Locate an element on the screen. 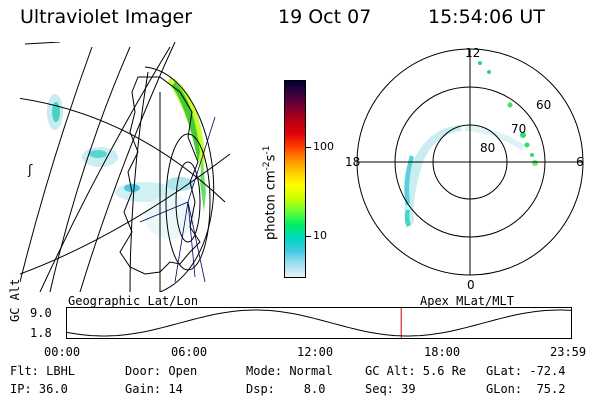 The width and height of the screenshot is (600, 400). instrument-title: Ultraviolet Imager is located at coordinates (106, 17).